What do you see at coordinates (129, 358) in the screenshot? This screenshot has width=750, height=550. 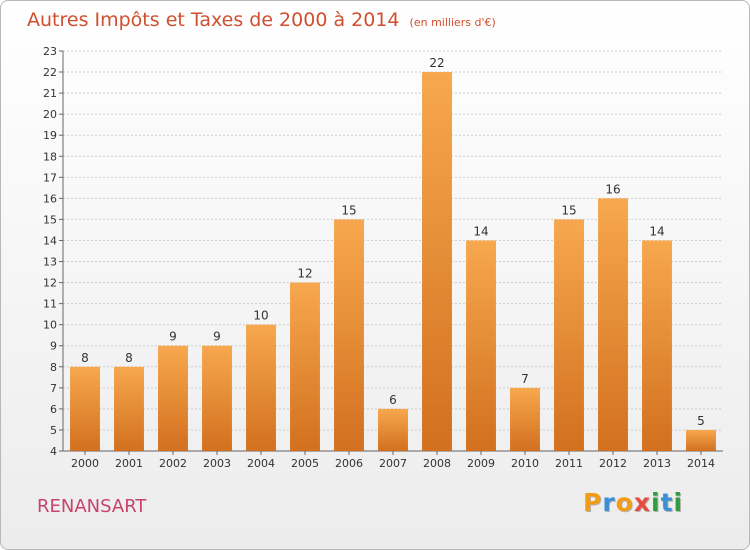 I see `data-label-2001: 8` at bounding box center [129, 358].